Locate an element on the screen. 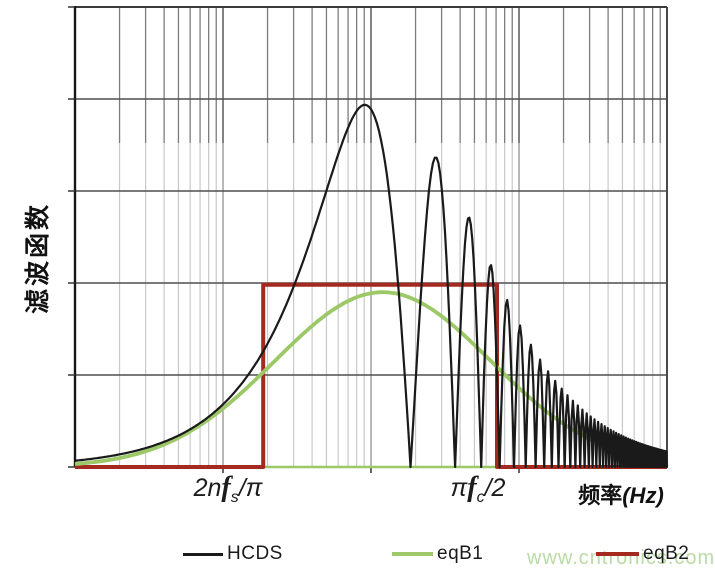 The width and height of the screenshot is (715, 576). x-axis-label: 频率(Hz) is located at coordinates (621, 494).